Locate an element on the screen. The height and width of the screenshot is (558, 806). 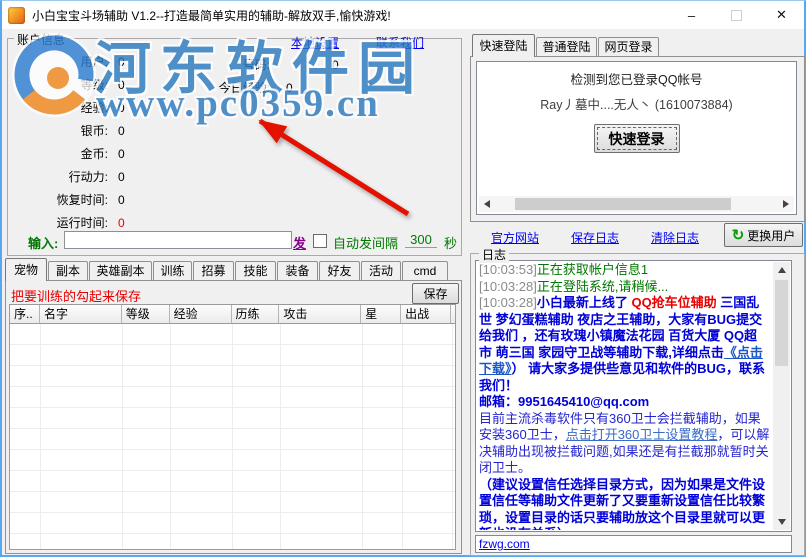
input-label: 输入: is located at coordinates (43, 243).